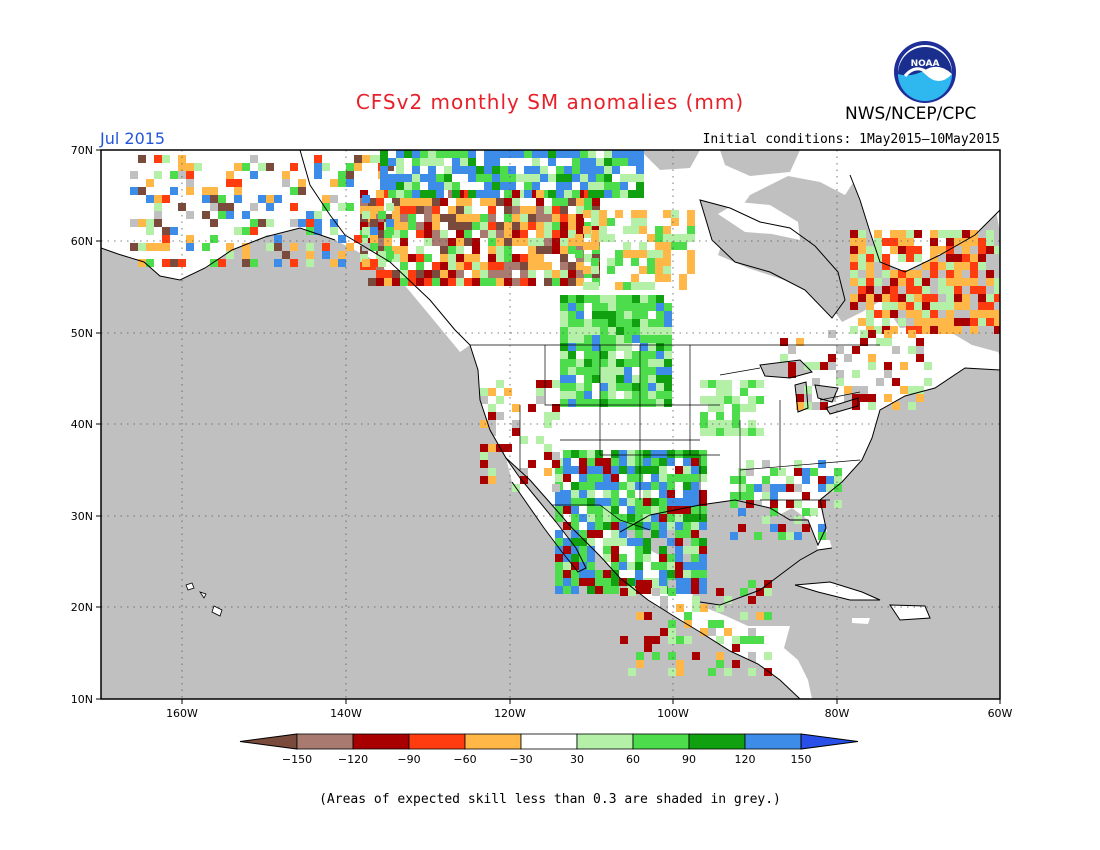 The width and height of the screenshot is (1100, 850). What do you see at coordinates (133, 138) in the screenshot?
I see `forecast-month: Jul 2015` at bounding box center [133, 138].